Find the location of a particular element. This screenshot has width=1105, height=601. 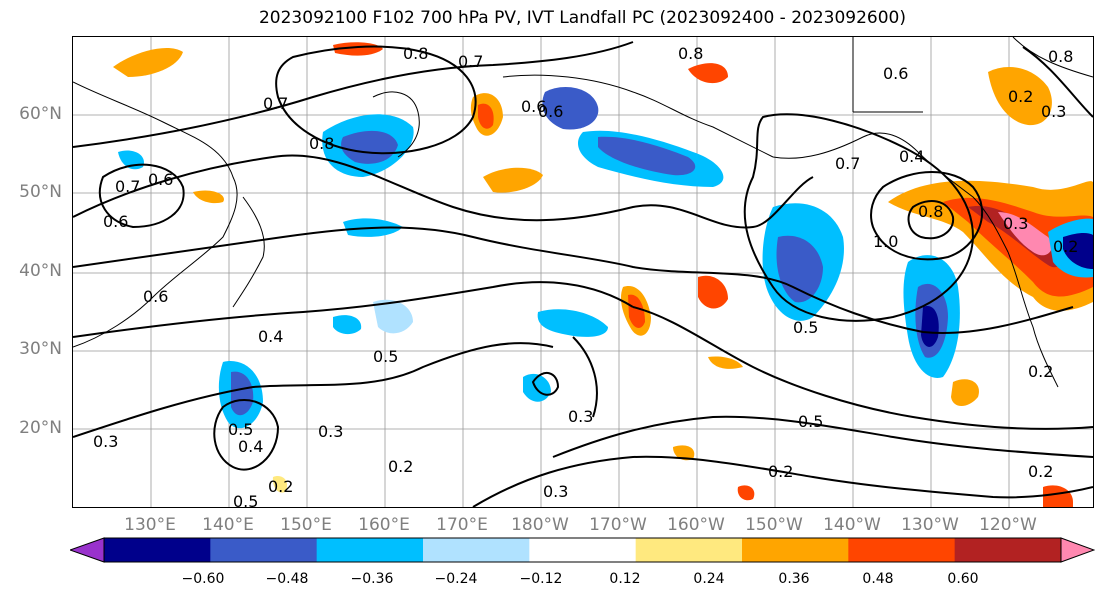

lon-label: 120°W is located at coordinates (1008, 525).